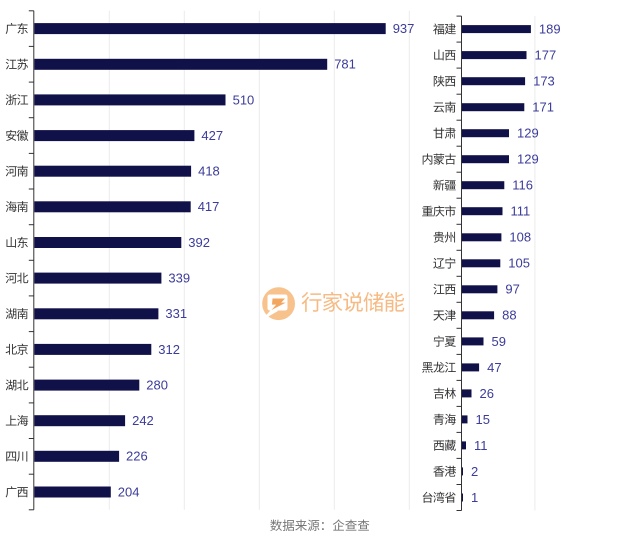 This screenshot has width=640, height=540. Describe the element at coordinates (512, 289) in the screenshot. I see `svg-text: 97` at that location.